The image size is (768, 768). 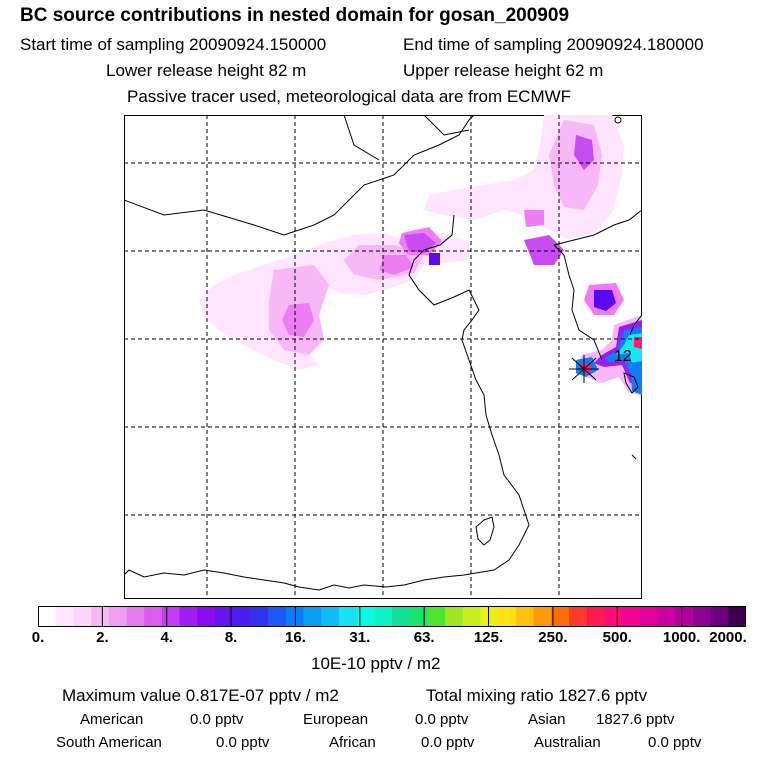 I want to click on colorbar-tick-label: 2000., so click(x=728, y=637).